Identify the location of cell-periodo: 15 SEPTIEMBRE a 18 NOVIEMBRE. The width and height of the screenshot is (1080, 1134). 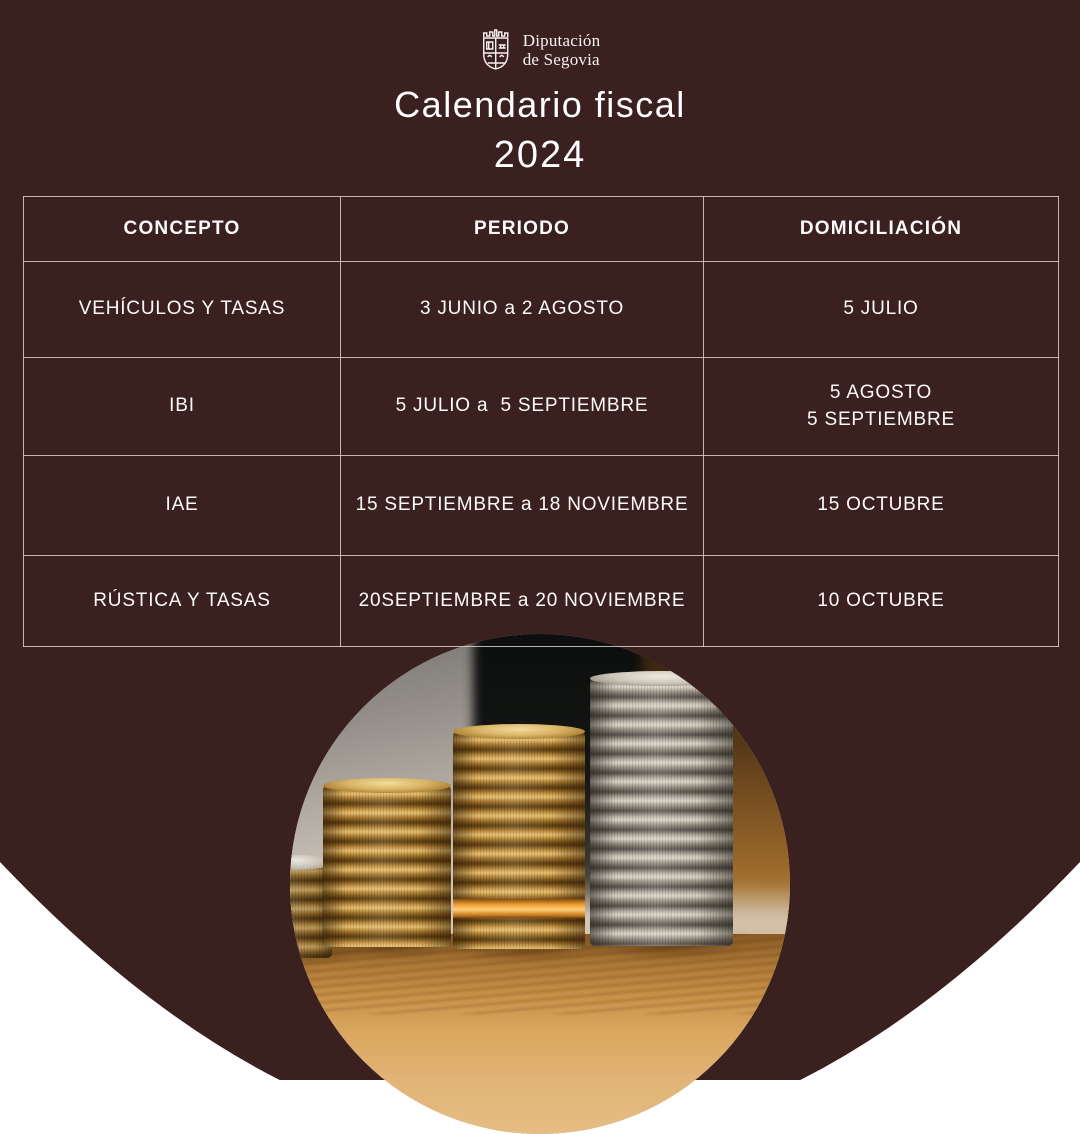
(522, 505).